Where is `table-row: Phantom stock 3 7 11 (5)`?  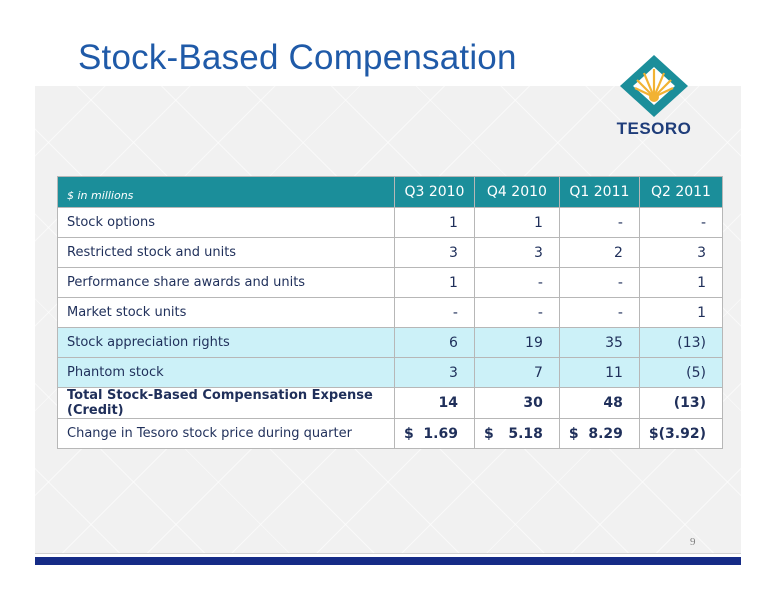 table-row: Phantom stock 3 7 11 (5) is located at coordinates (390, 373).